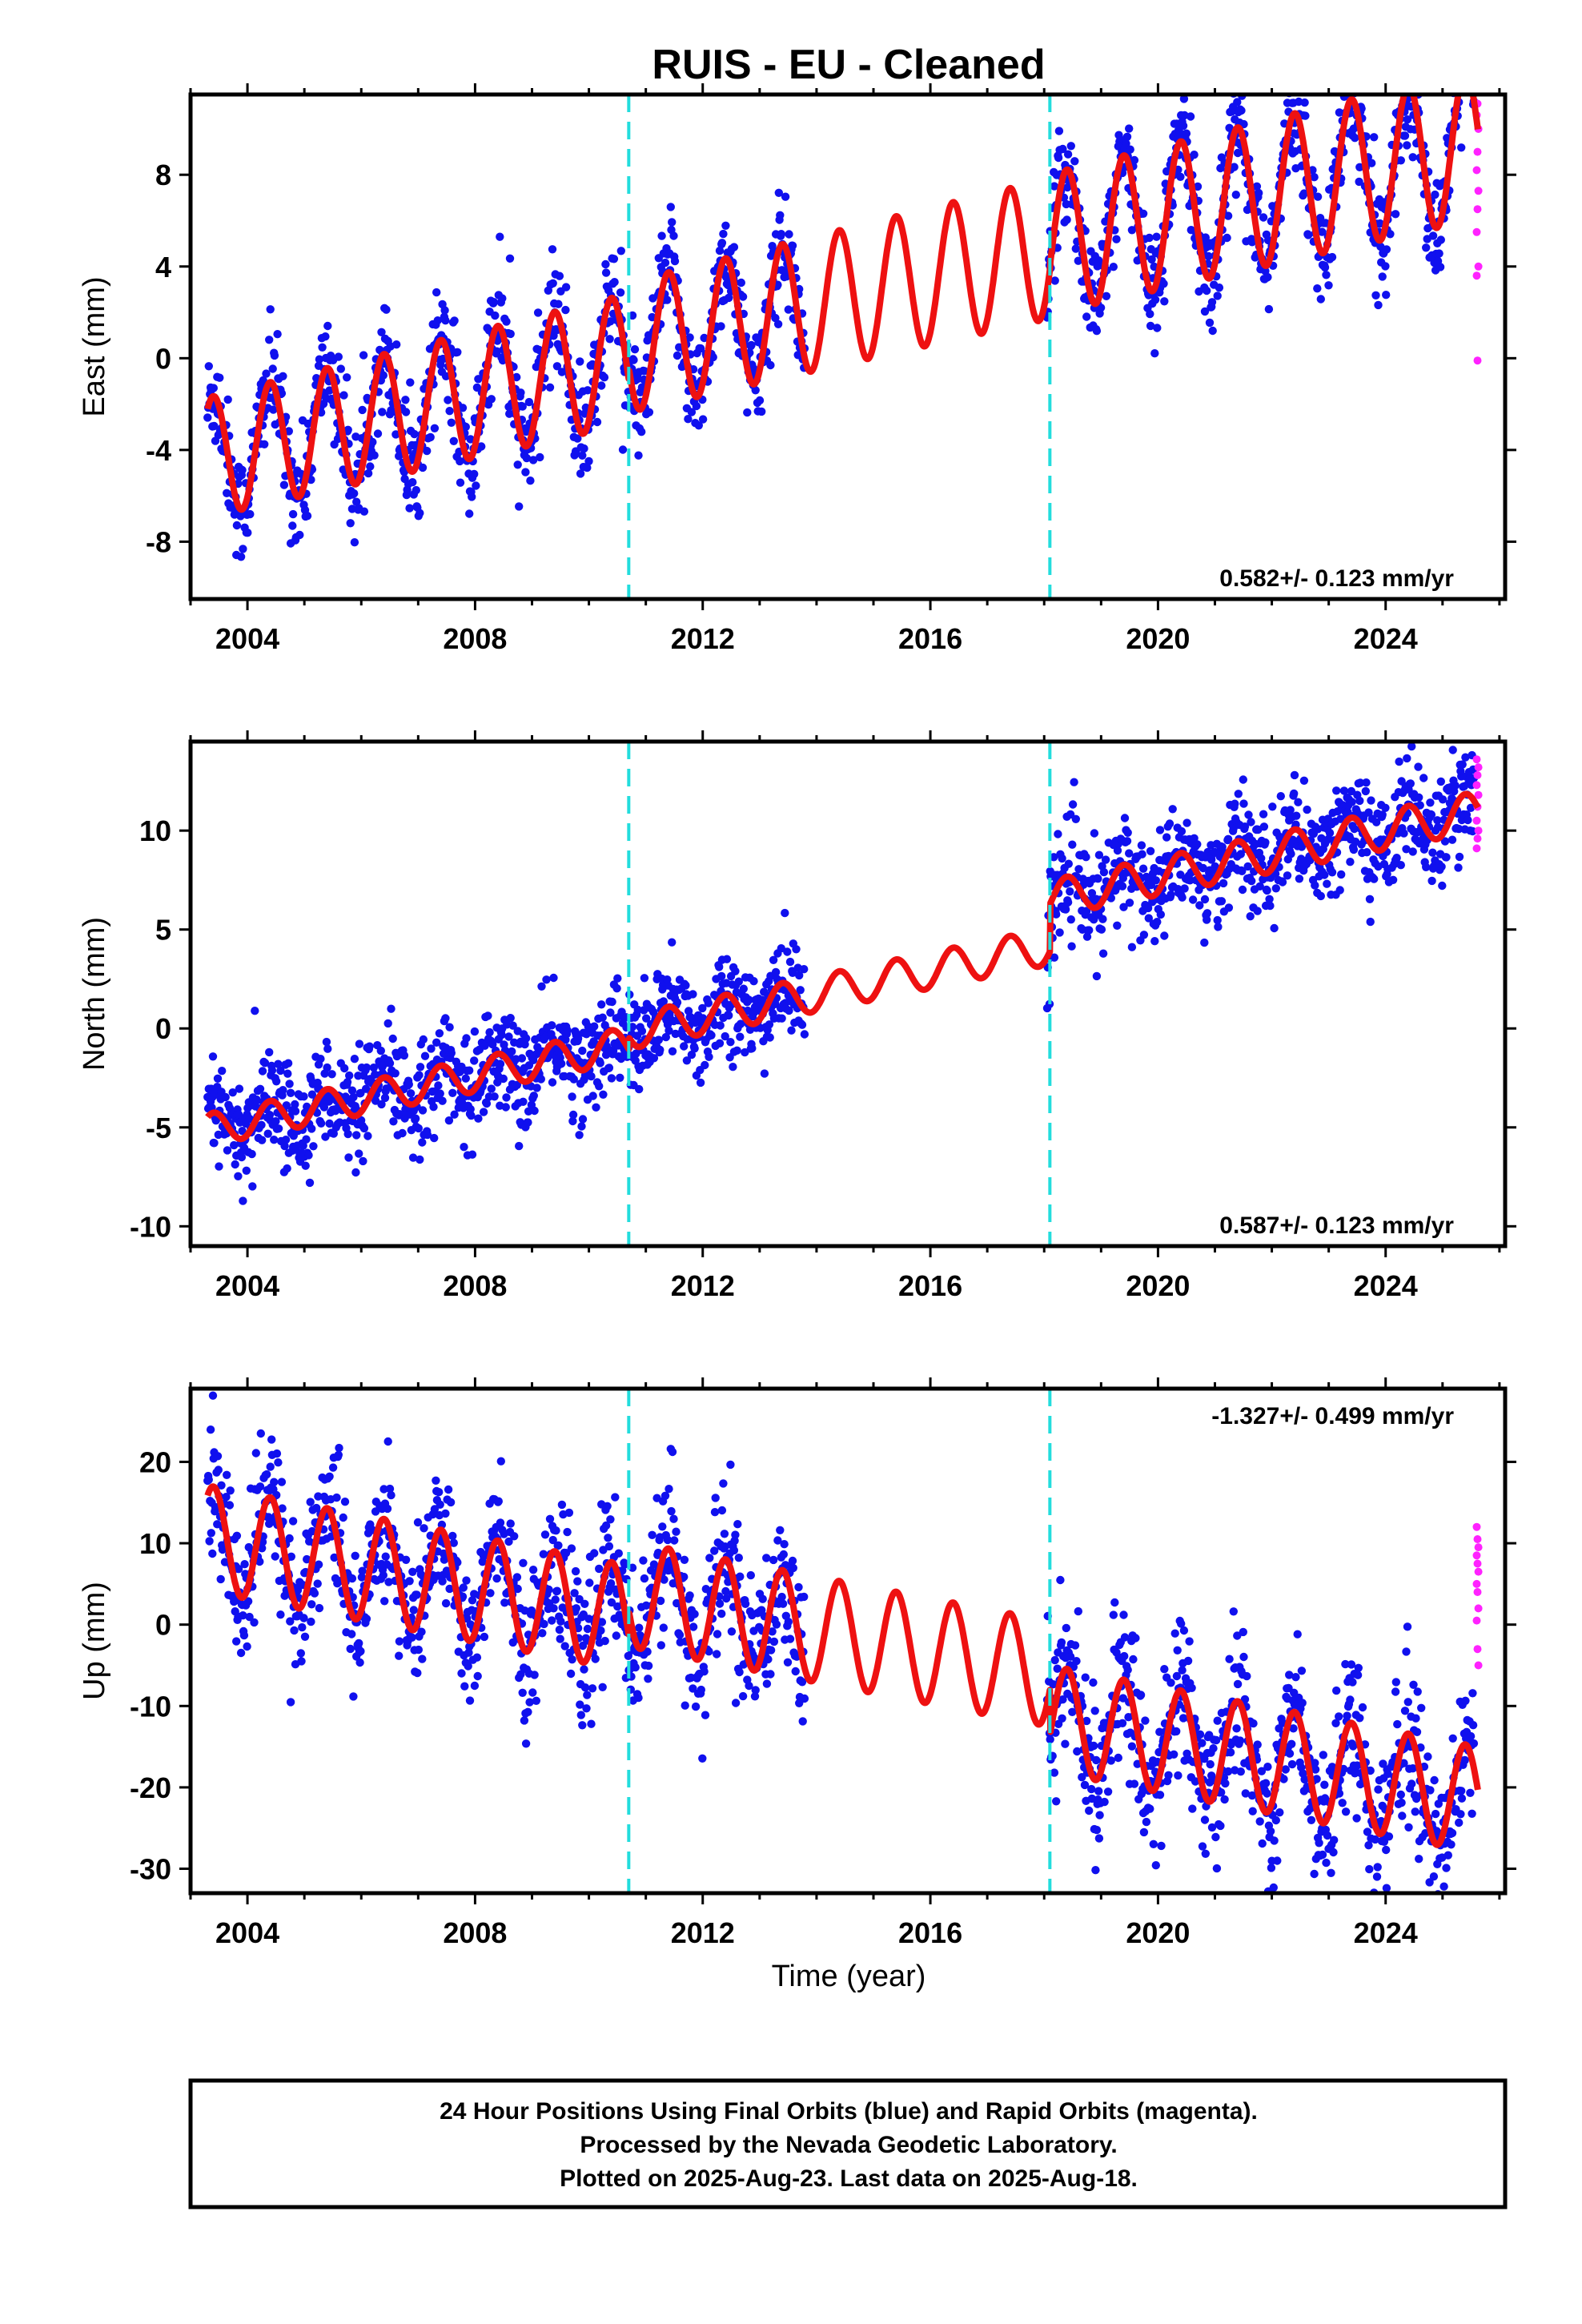  Describe the element at coordinates (1158, 1285) in the screenshot. I see `x-tick-label: 2020` at that location.